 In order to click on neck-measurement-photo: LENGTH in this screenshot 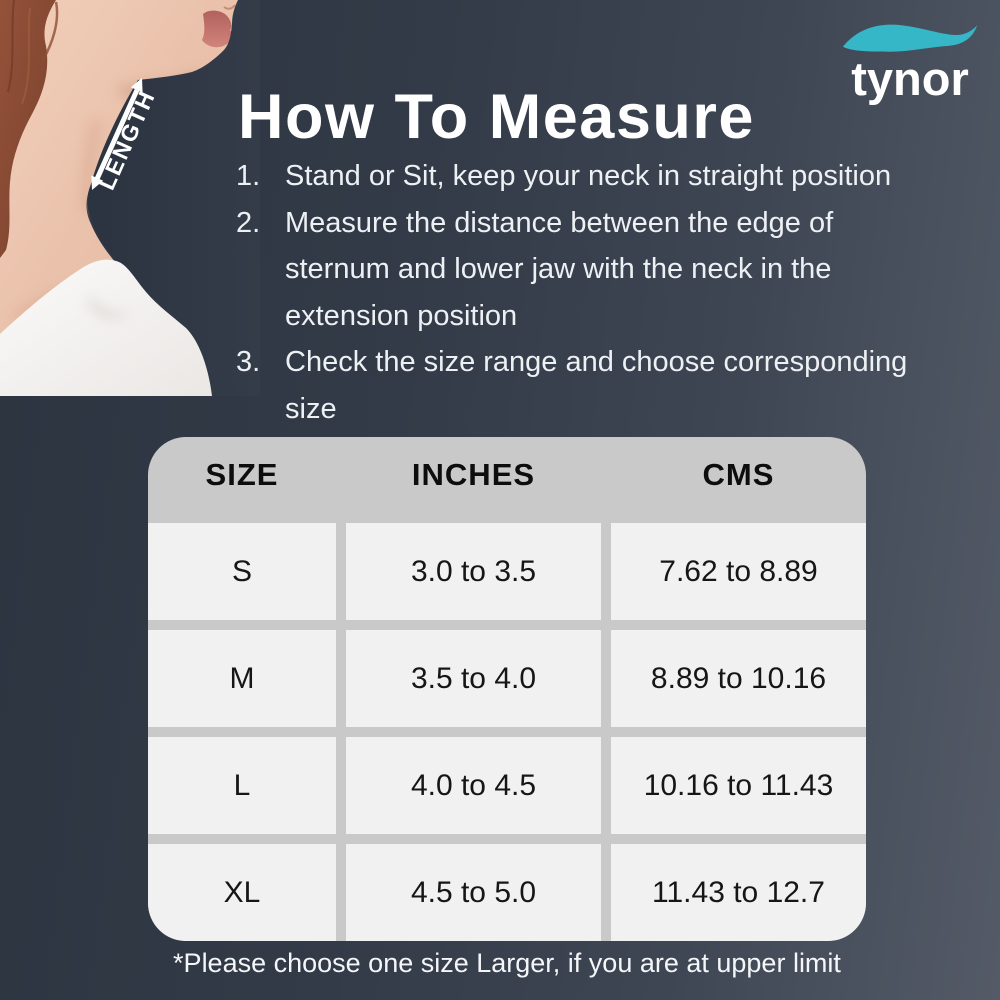, I will do `click(130, 198)`.